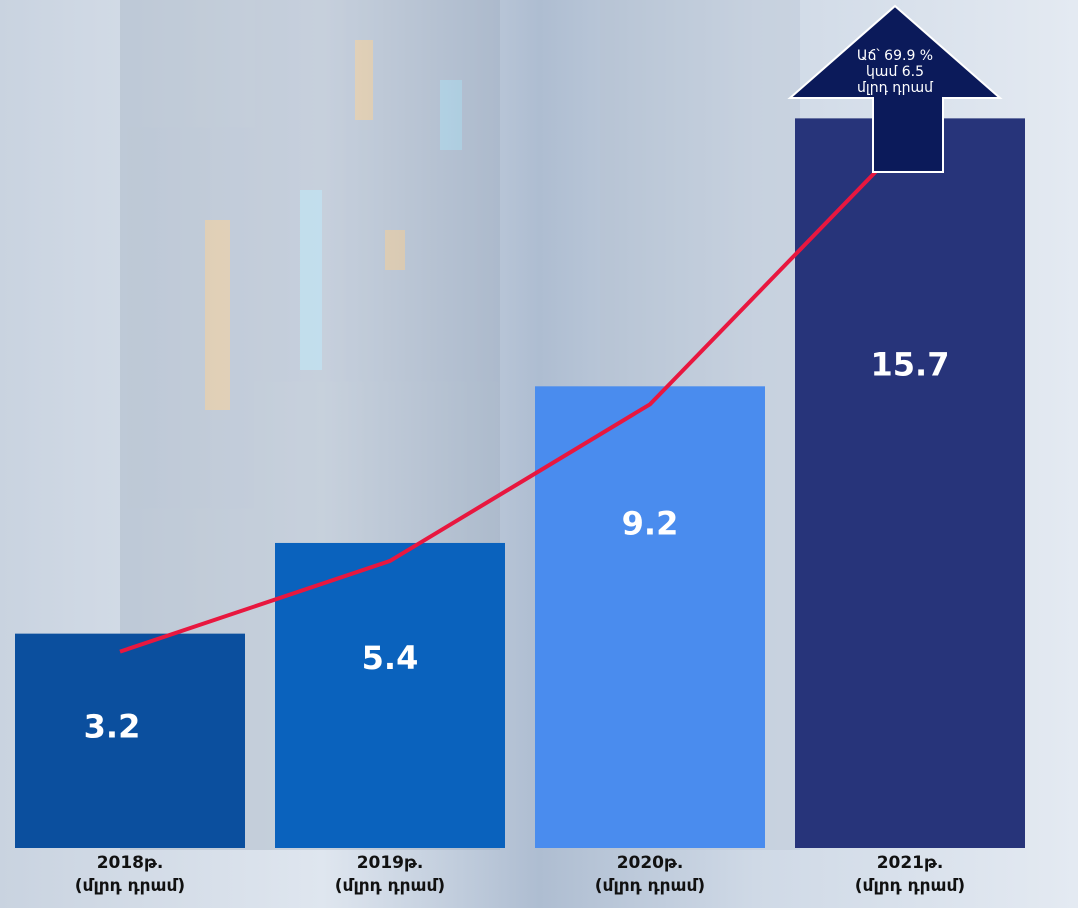 The height and width of the screenshot is (908, 1078). What do you see at coordinates (390, 658) in the screenshot?
I see `value-label: 5.4` at bounding box center [390, 658].